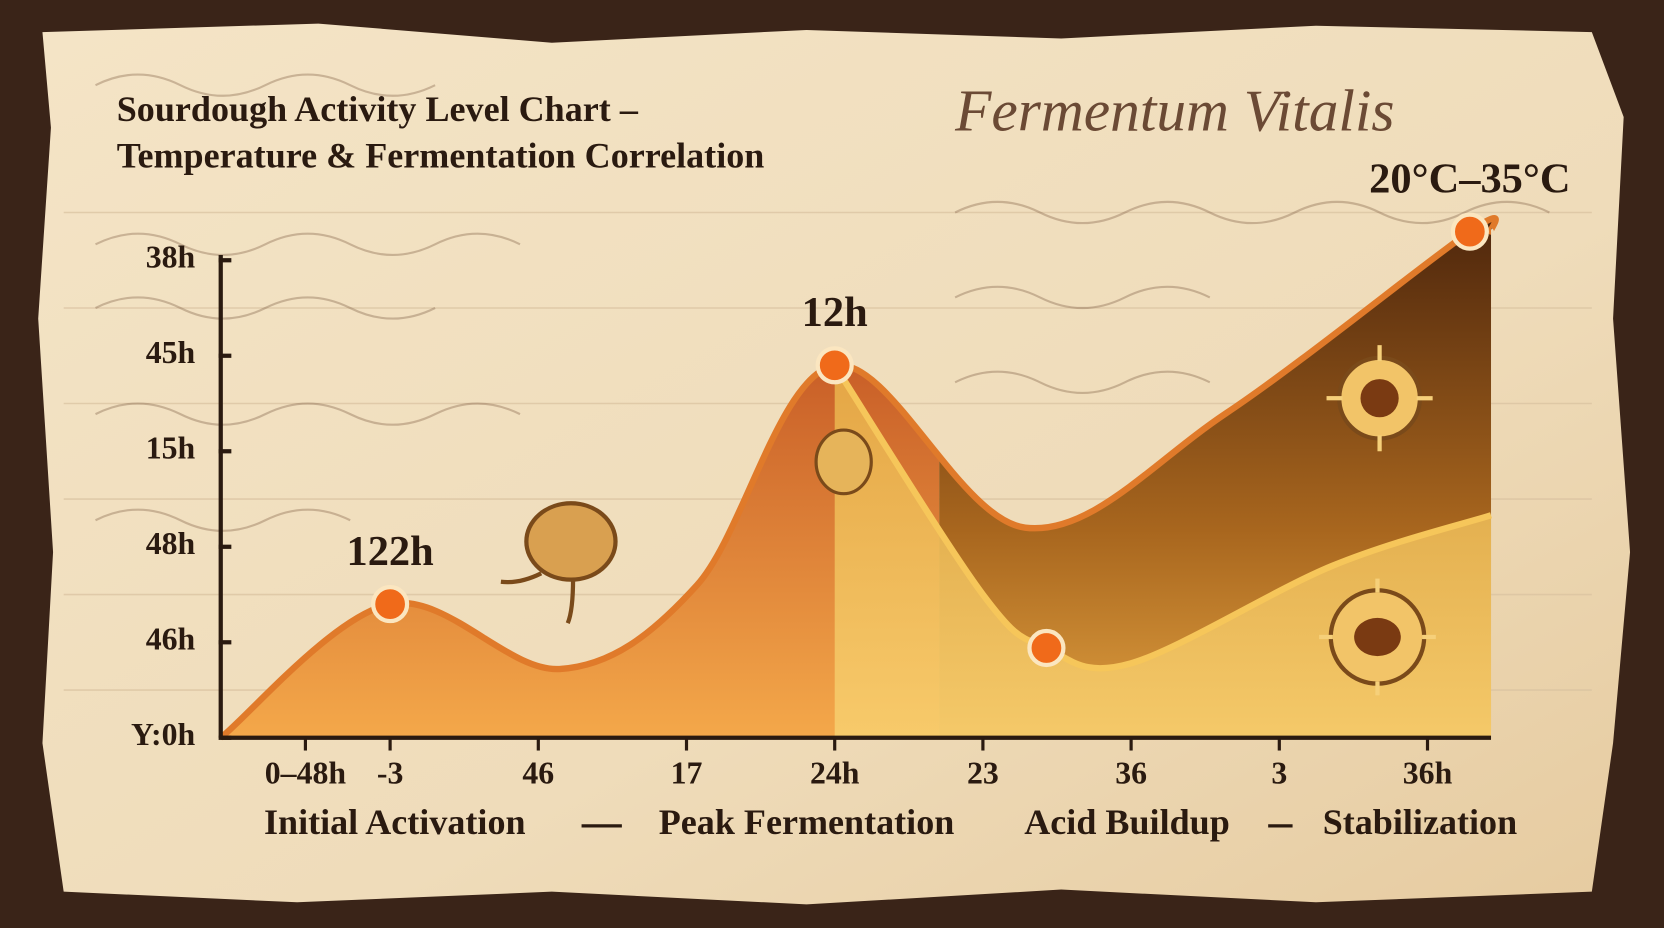 This screenshot has height=928, width=1664. I want to click on y-tick-label: Y:0h, so click(163, 734).